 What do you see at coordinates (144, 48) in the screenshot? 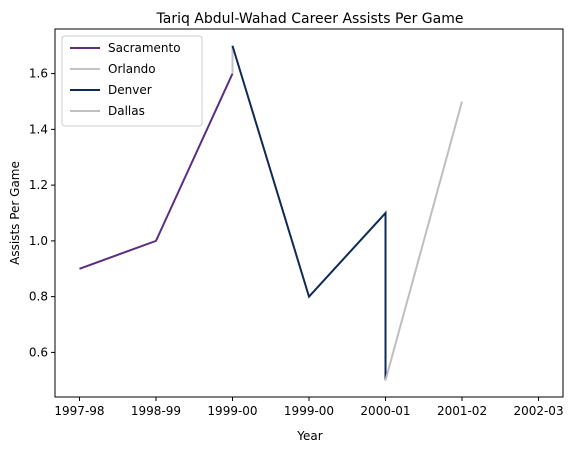
I see `legend-label: Sacramento` at bounding box center [144, 48].